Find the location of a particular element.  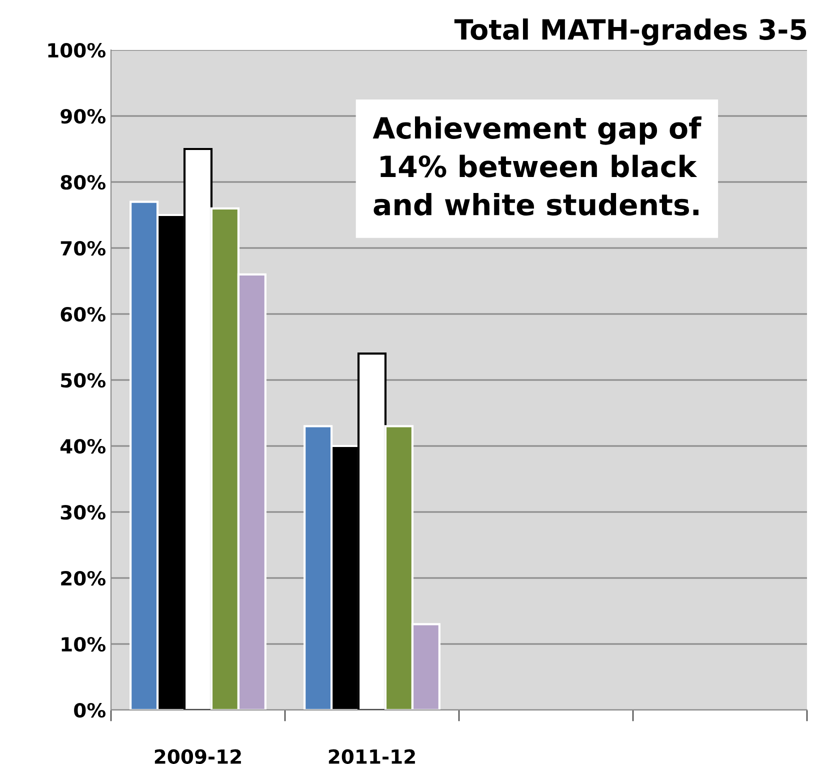

x-tick-label: 2011-12 is located at coordinates (371, 756).